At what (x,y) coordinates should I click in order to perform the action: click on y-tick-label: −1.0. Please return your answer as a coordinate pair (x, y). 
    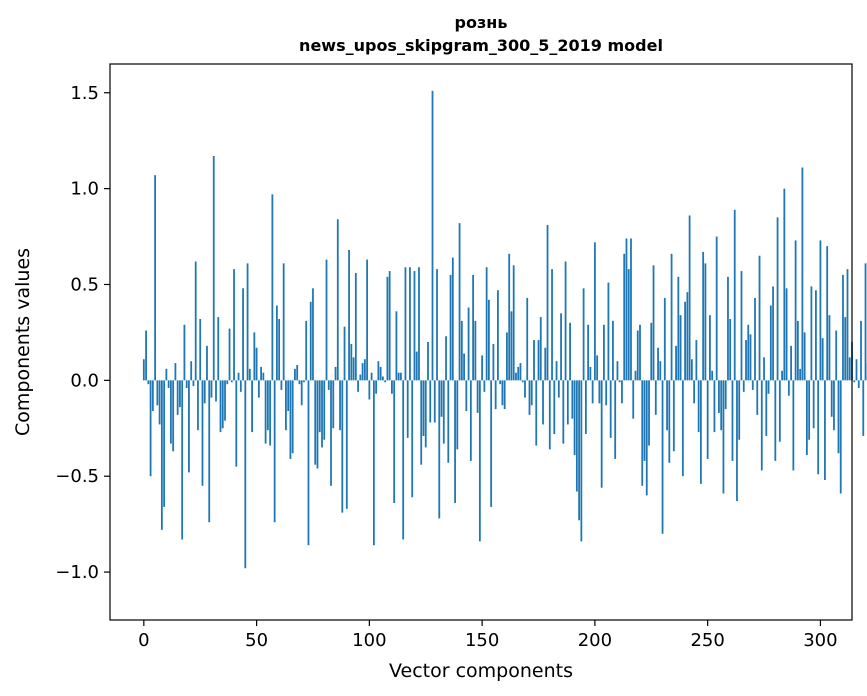
    Looking at the image, I should click on (77, 572).